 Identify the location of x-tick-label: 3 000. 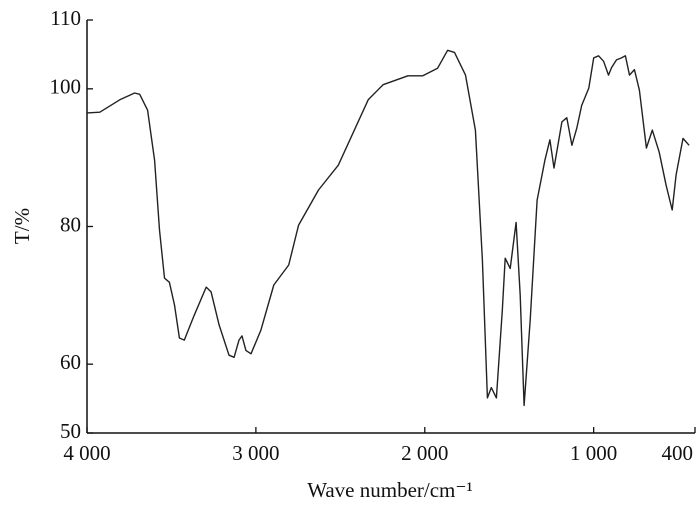
(255, 453).